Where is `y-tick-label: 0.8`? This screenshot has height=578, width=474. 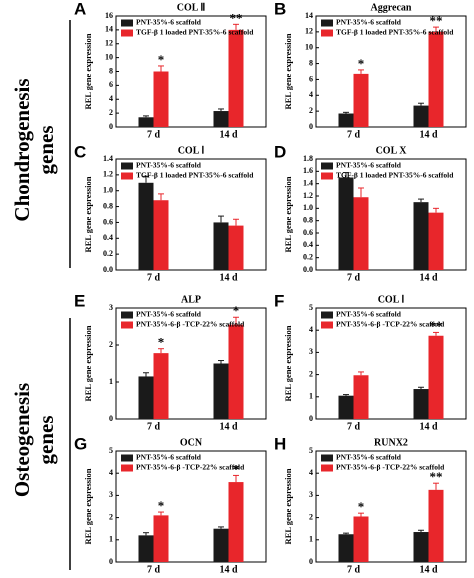 y-tick-label: 0.8 is located at coordinates (308, 219).